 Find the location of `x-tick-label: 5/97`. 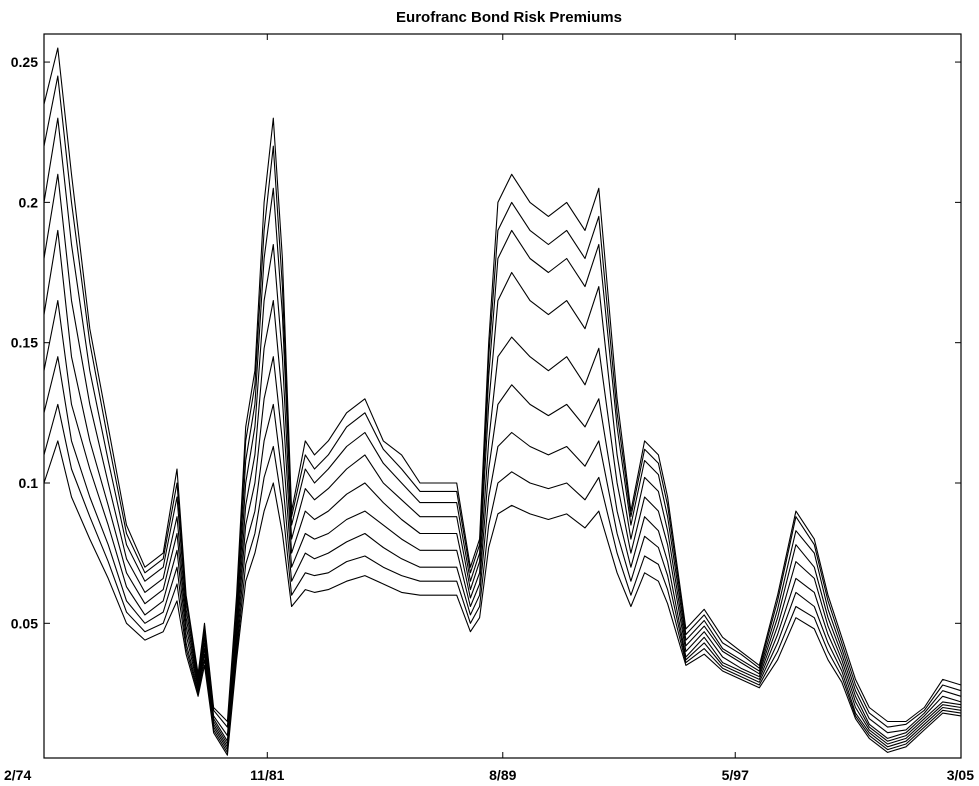

x-tick-label: 5/97 is located at coordinates (735, 775).